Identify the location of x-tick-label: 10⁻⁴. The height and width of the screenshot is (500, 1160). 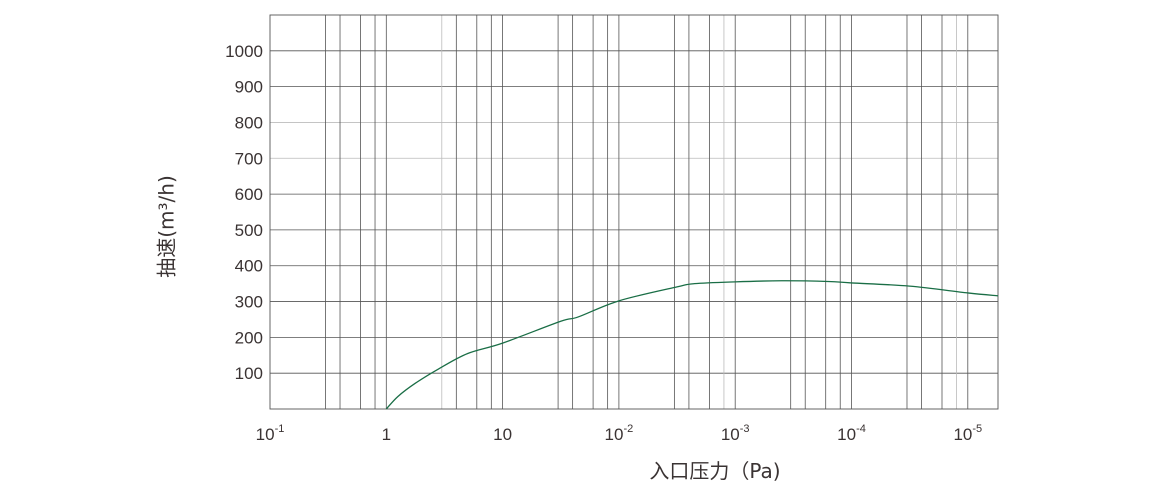
(851, 433).